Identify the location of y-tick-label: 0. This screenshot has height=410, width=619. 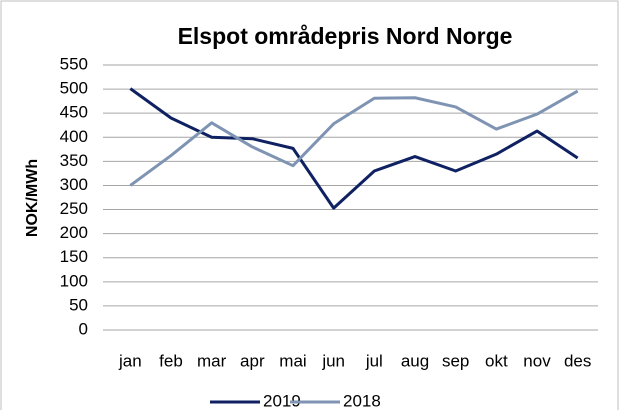
(83, 328).